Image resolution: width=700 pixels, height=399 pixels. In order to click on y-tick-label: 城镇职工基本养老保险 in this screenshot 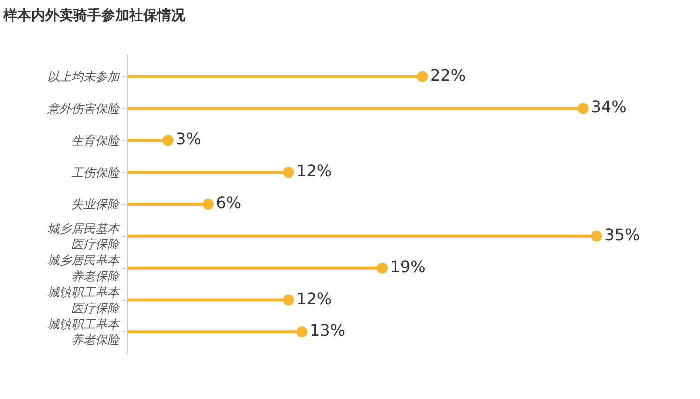, I will do `click(85, 333)`.